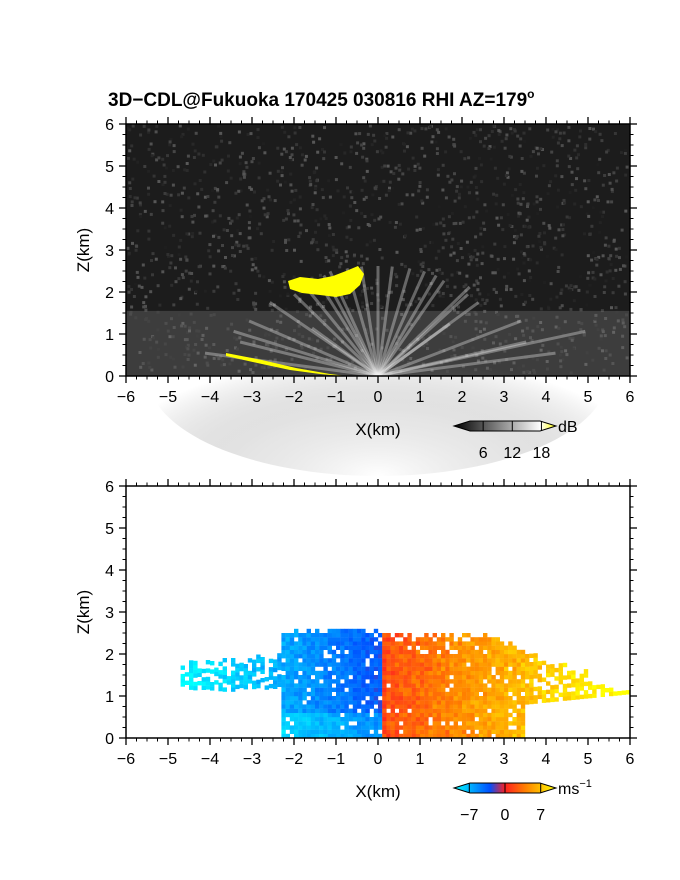  What do you see at coordinates (378, 343) in the screenshot?
I see `boundary-layer-band` at bounding box center [378, 343].